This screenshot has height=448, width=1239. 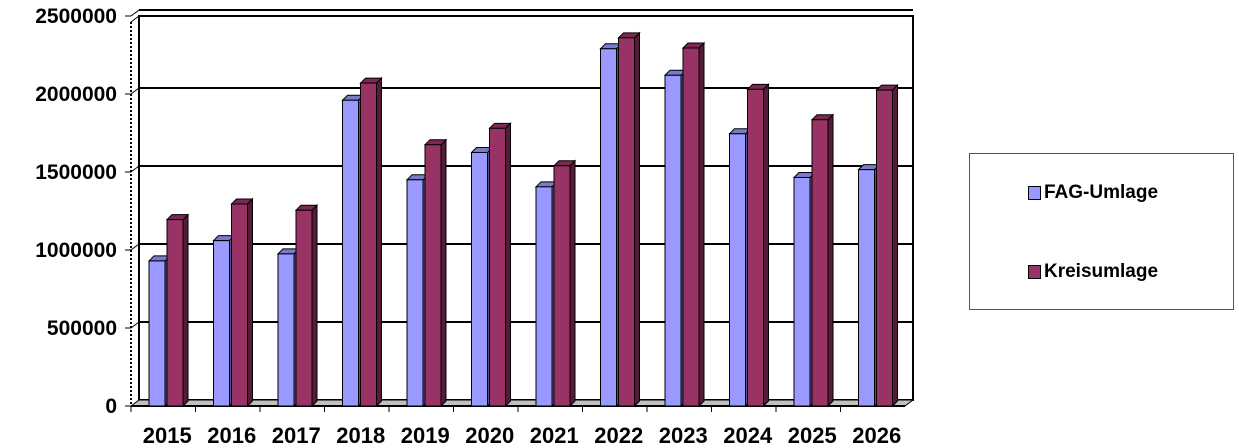 I want to click on legend-item-fag-umlage: FAG-Umlage, so click(x=1093, y=193).